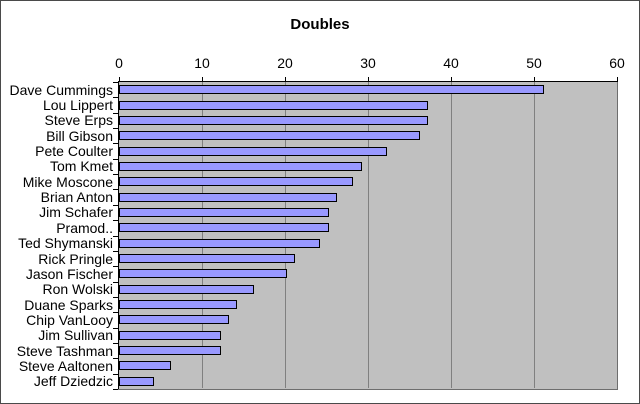 The height and width of the screenshot is (404, 640). I want to click on category-label: Jim Schafer, so click(76, 212).